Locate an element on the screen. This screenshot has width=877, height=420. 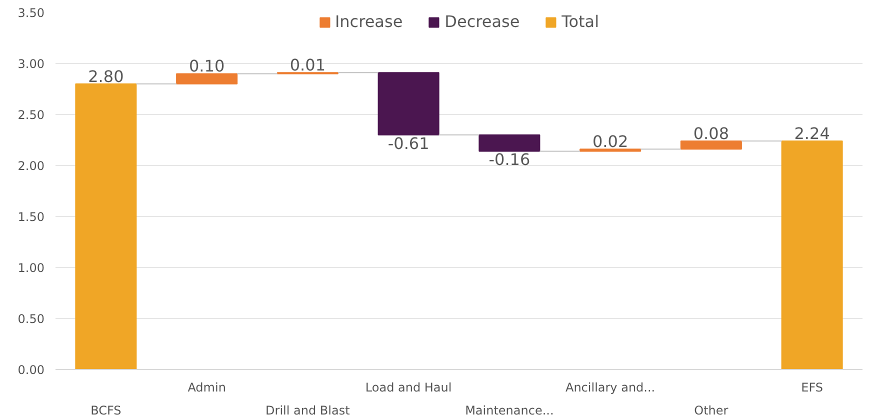
data-label: 0.08 is located at coordinates (711, 134).